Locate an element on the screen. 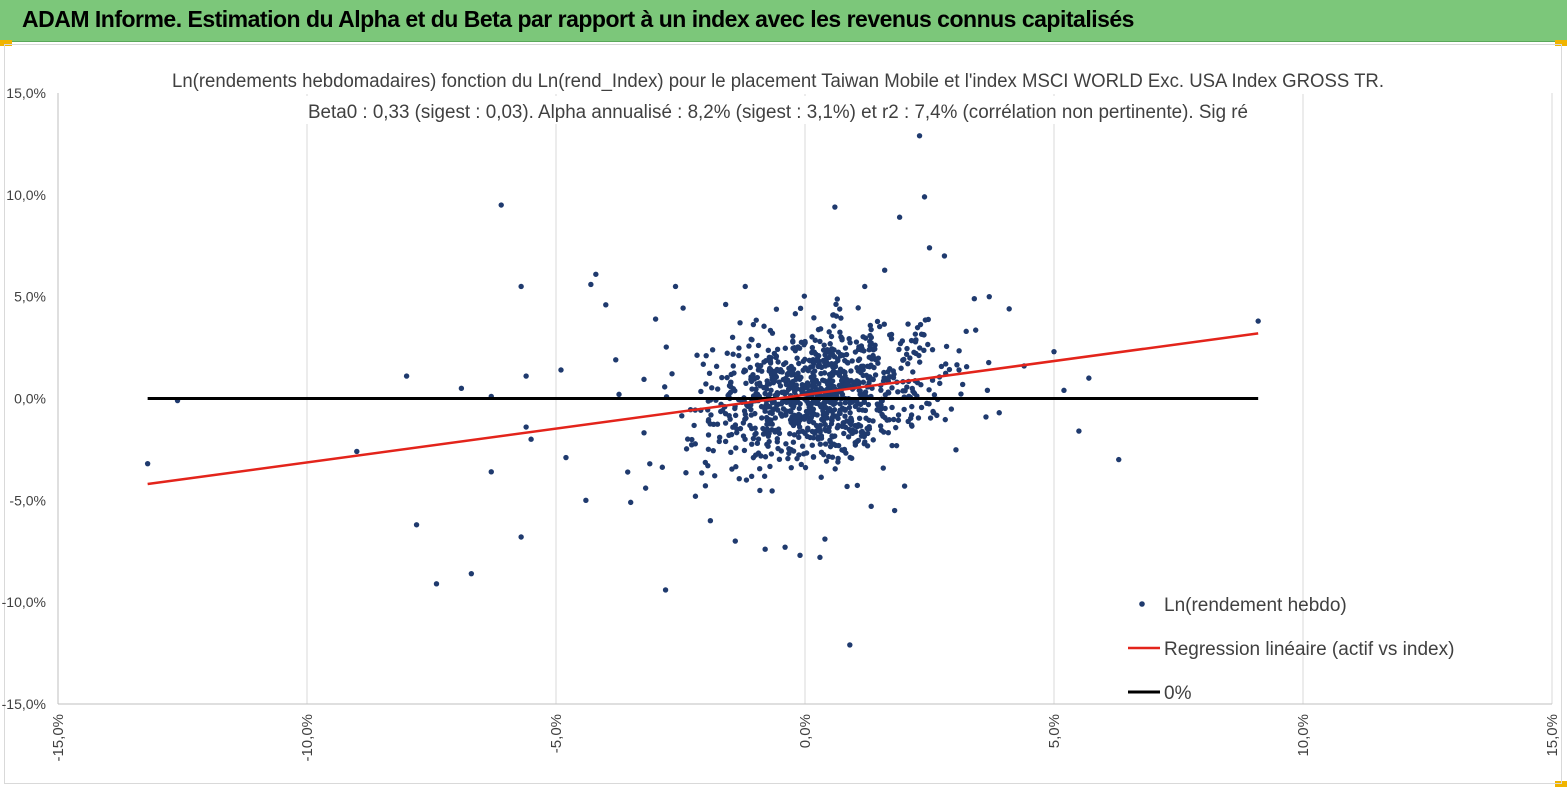 This screenshot has width=1567, height=787. corner-marker-bottom-right is located at coordinates (1561, 784).